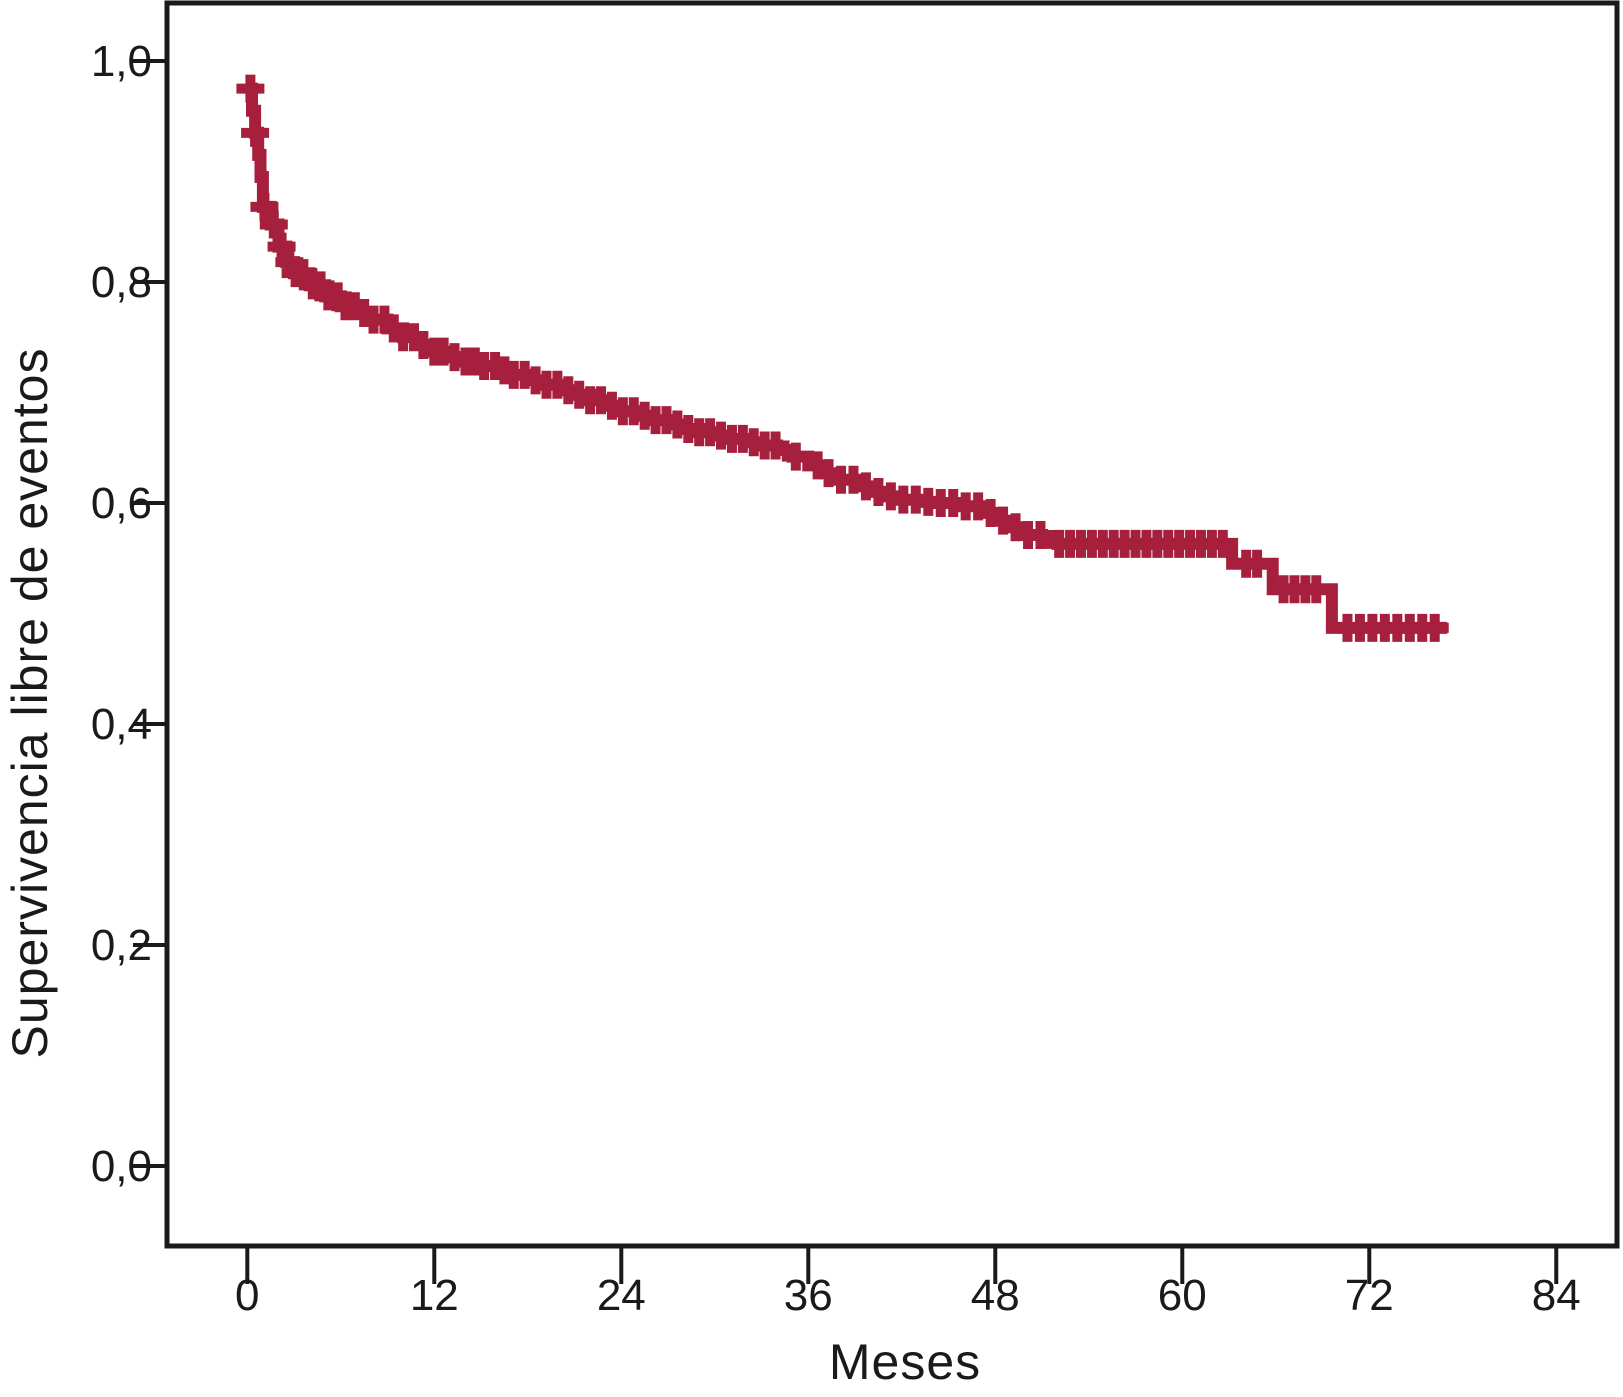 The height and width of the screenshot is (1397, 1623). I want to click on x-tick-label: 48, so click(995, 1295).